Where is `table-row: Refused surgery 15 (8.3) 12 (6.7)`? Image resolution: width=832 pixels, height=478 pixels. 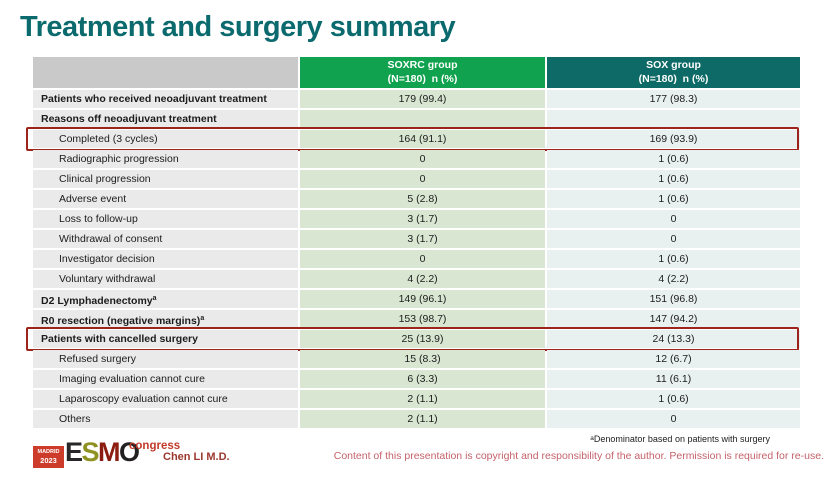
table-row: Refused surgery 15 (8.3) 12 (6.7) is located at coordinates (416, 359).